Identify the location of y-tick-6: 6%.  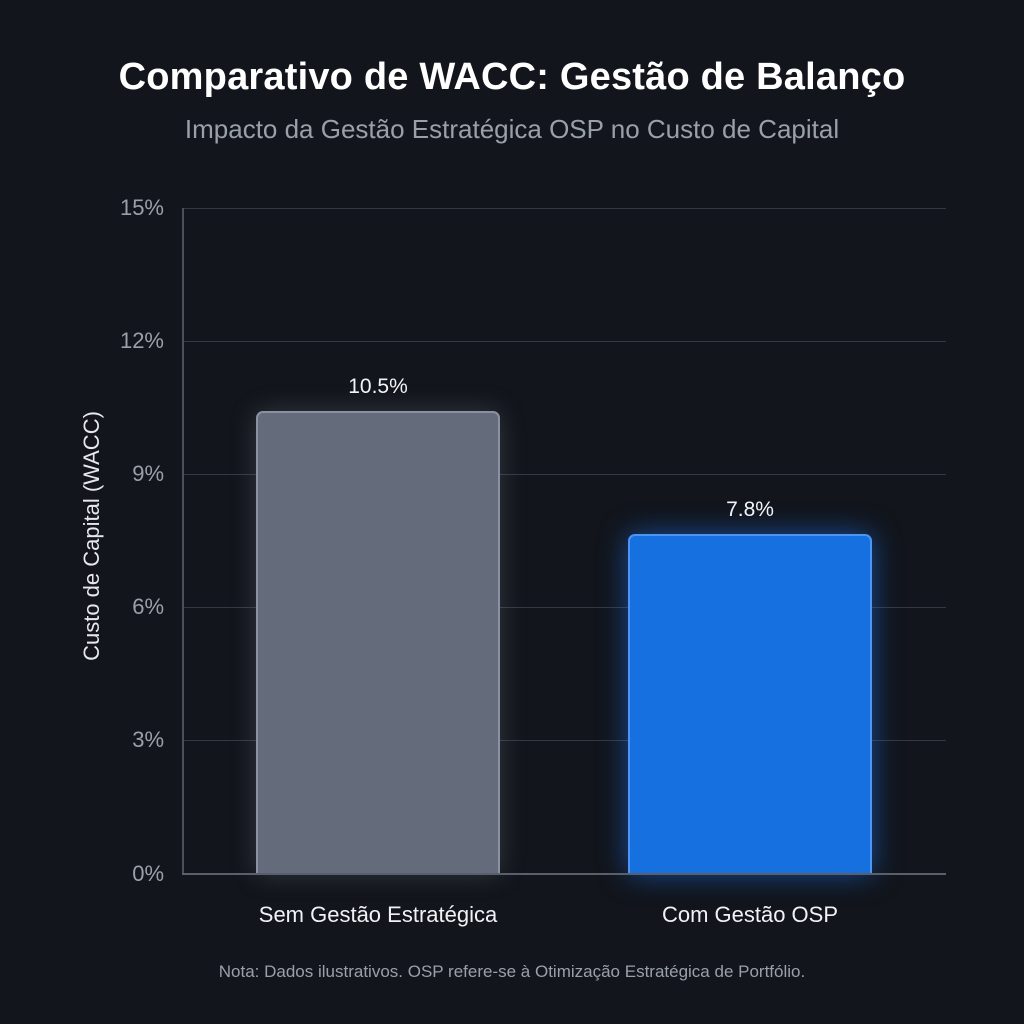
(148, 606).